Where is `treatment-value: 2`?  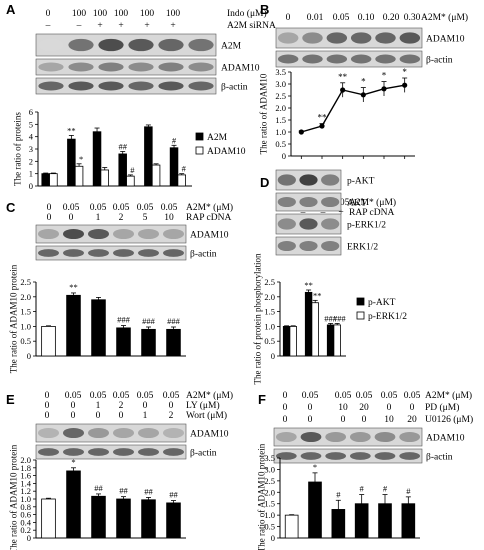
treatment-value: 2 is located at coordinates (121, 218).